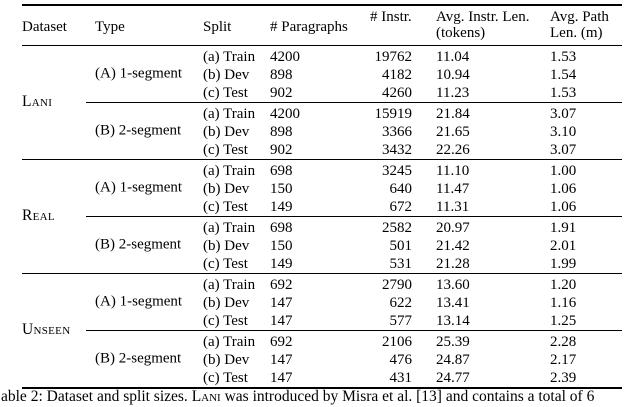  What do you see at coordinates (563, 378) in the screenshot?
I see `cell-avg-path-len: 2.39` at bounding box center [563, 378].